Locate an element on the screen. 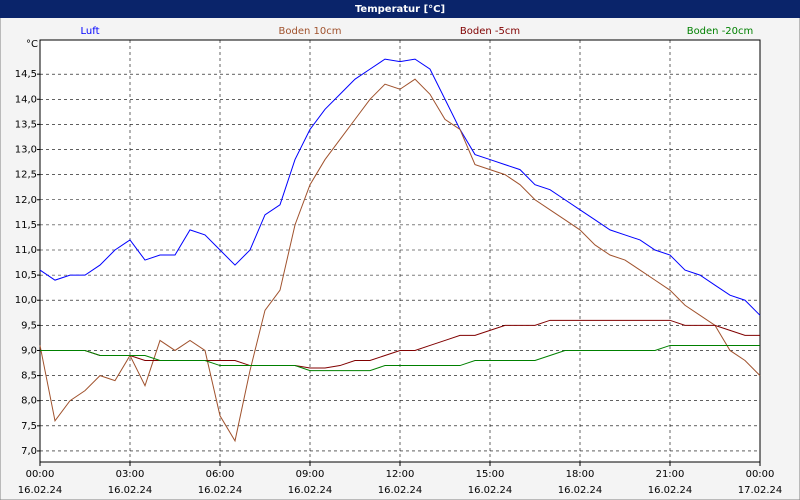 The image size is (800, 500). x-tick-label: 18:00 is located at coordinates (580, 474).